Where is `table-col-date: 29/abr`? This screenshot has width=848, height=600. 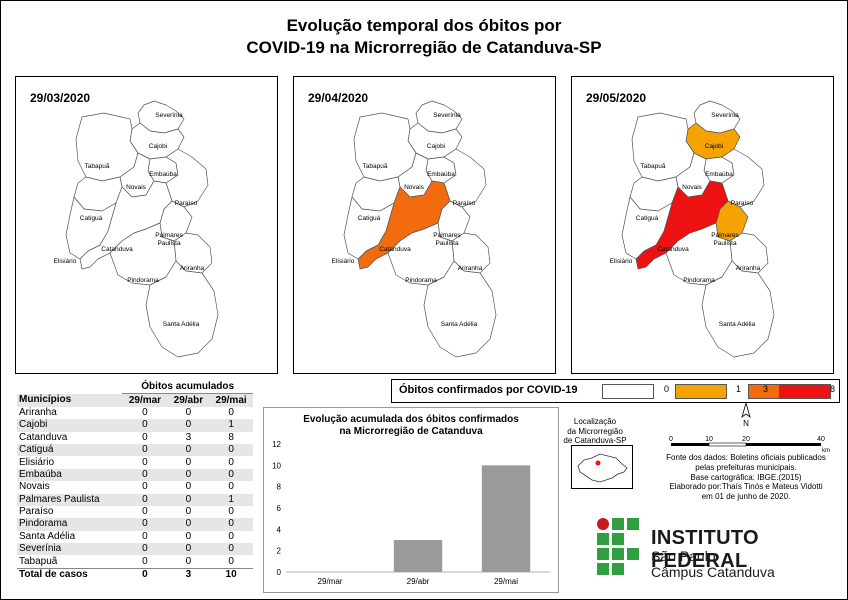 table-col-date: 29/abr is located at coordinates (188, 400).